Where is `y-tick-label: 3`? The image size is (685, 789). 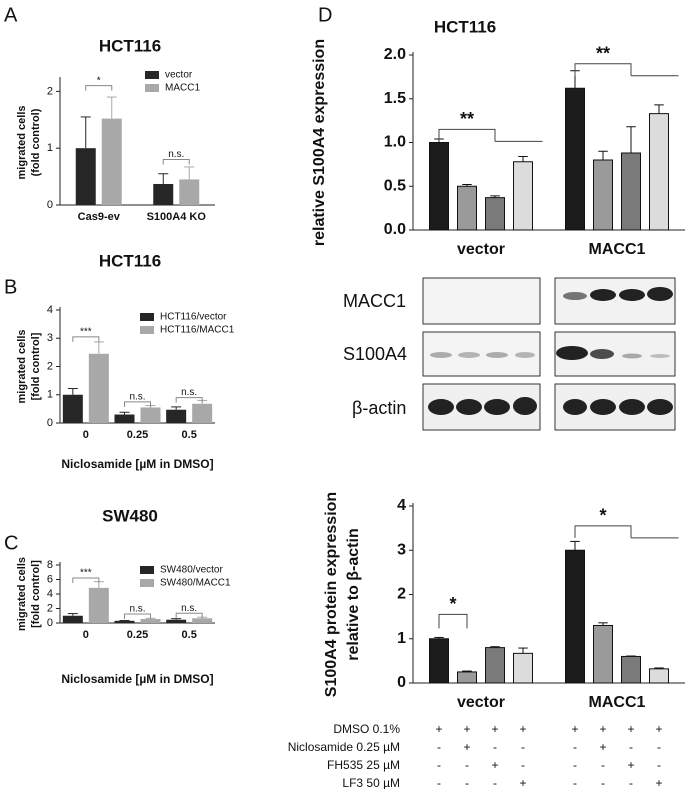 y-tick-label: 3 is located at coordinates (401, 549).